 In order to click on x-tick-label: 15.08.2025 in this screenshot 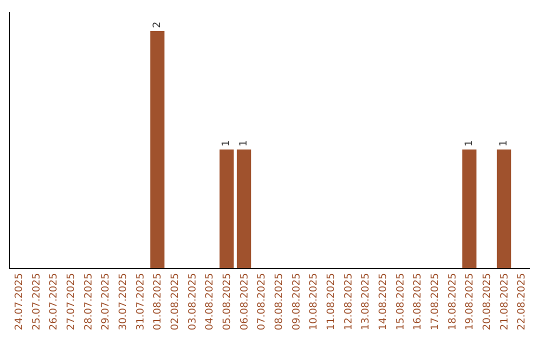, I will do `click(400, 301)`.